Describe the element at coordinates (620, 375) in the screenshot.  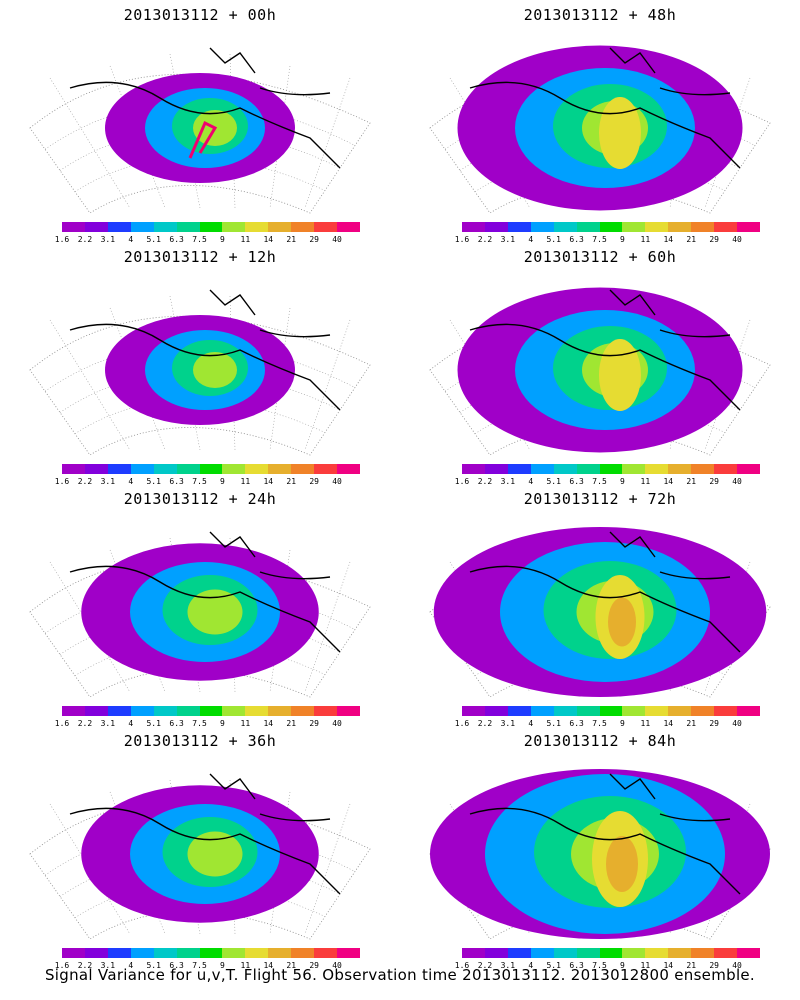
I see `variance-contour` at that location.